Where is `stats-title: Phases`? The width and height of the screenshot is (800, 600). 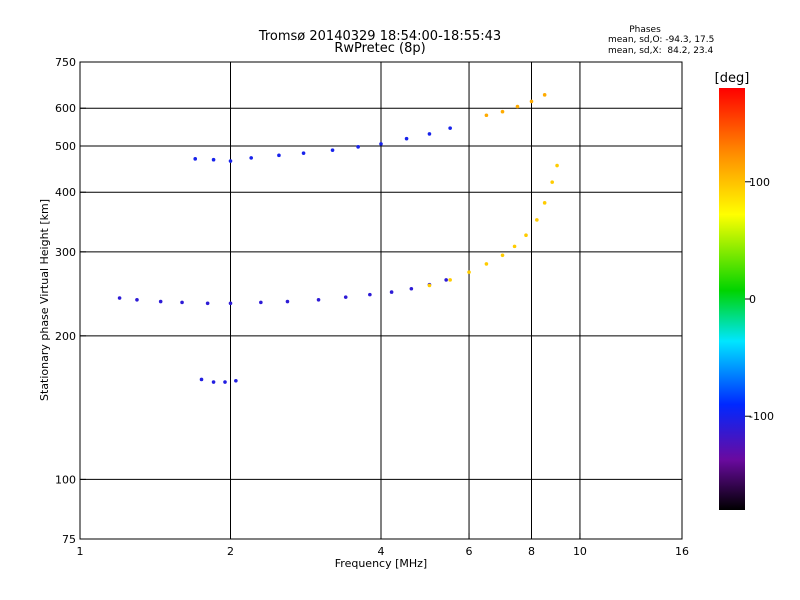 stats-title: Phases is located at coordinates (645, 30).